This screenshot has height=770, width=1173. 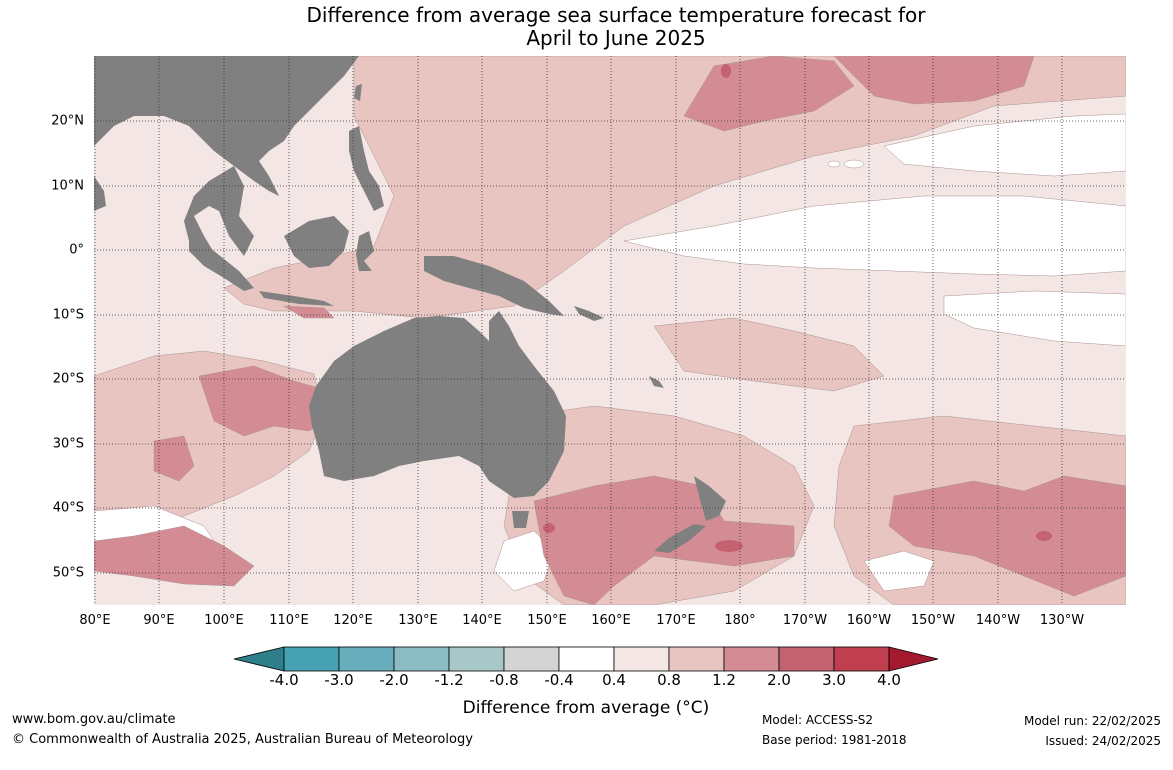 What do you see at coordinates (494, 286) in the screenshot?
I see `land-new-guinea` at bounding box center [494, 286].